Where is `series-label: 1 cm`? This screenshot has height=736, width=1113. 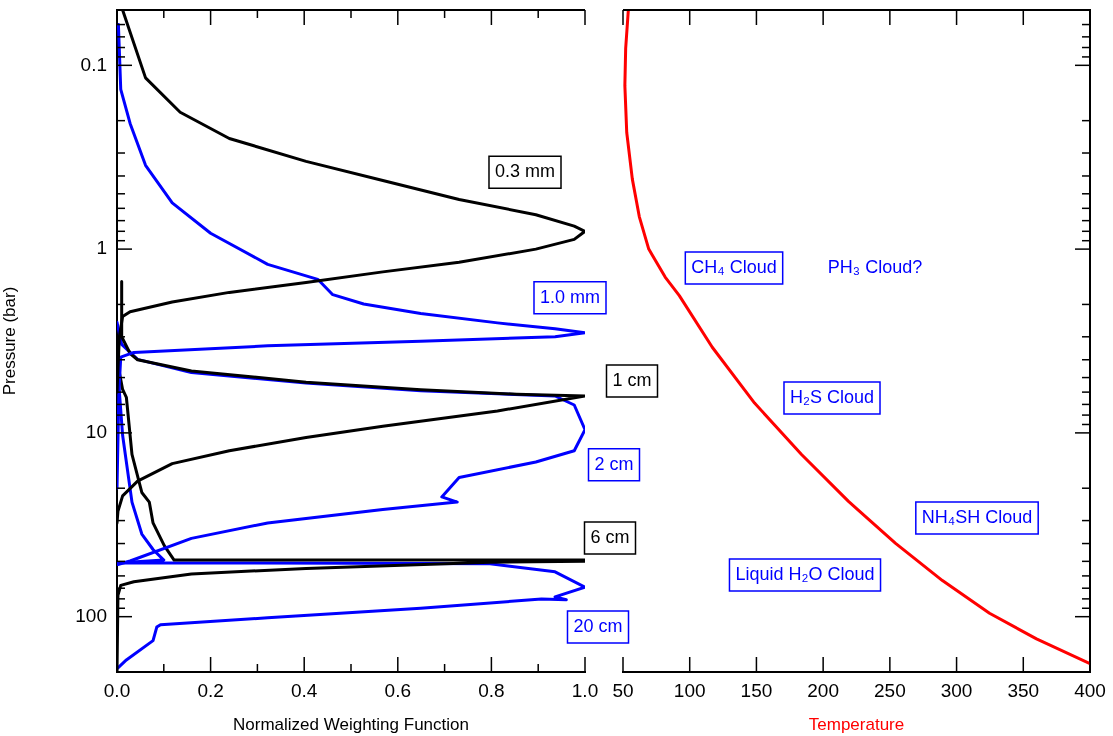
series-label: 1 cm is located at coordinates (632, 379).